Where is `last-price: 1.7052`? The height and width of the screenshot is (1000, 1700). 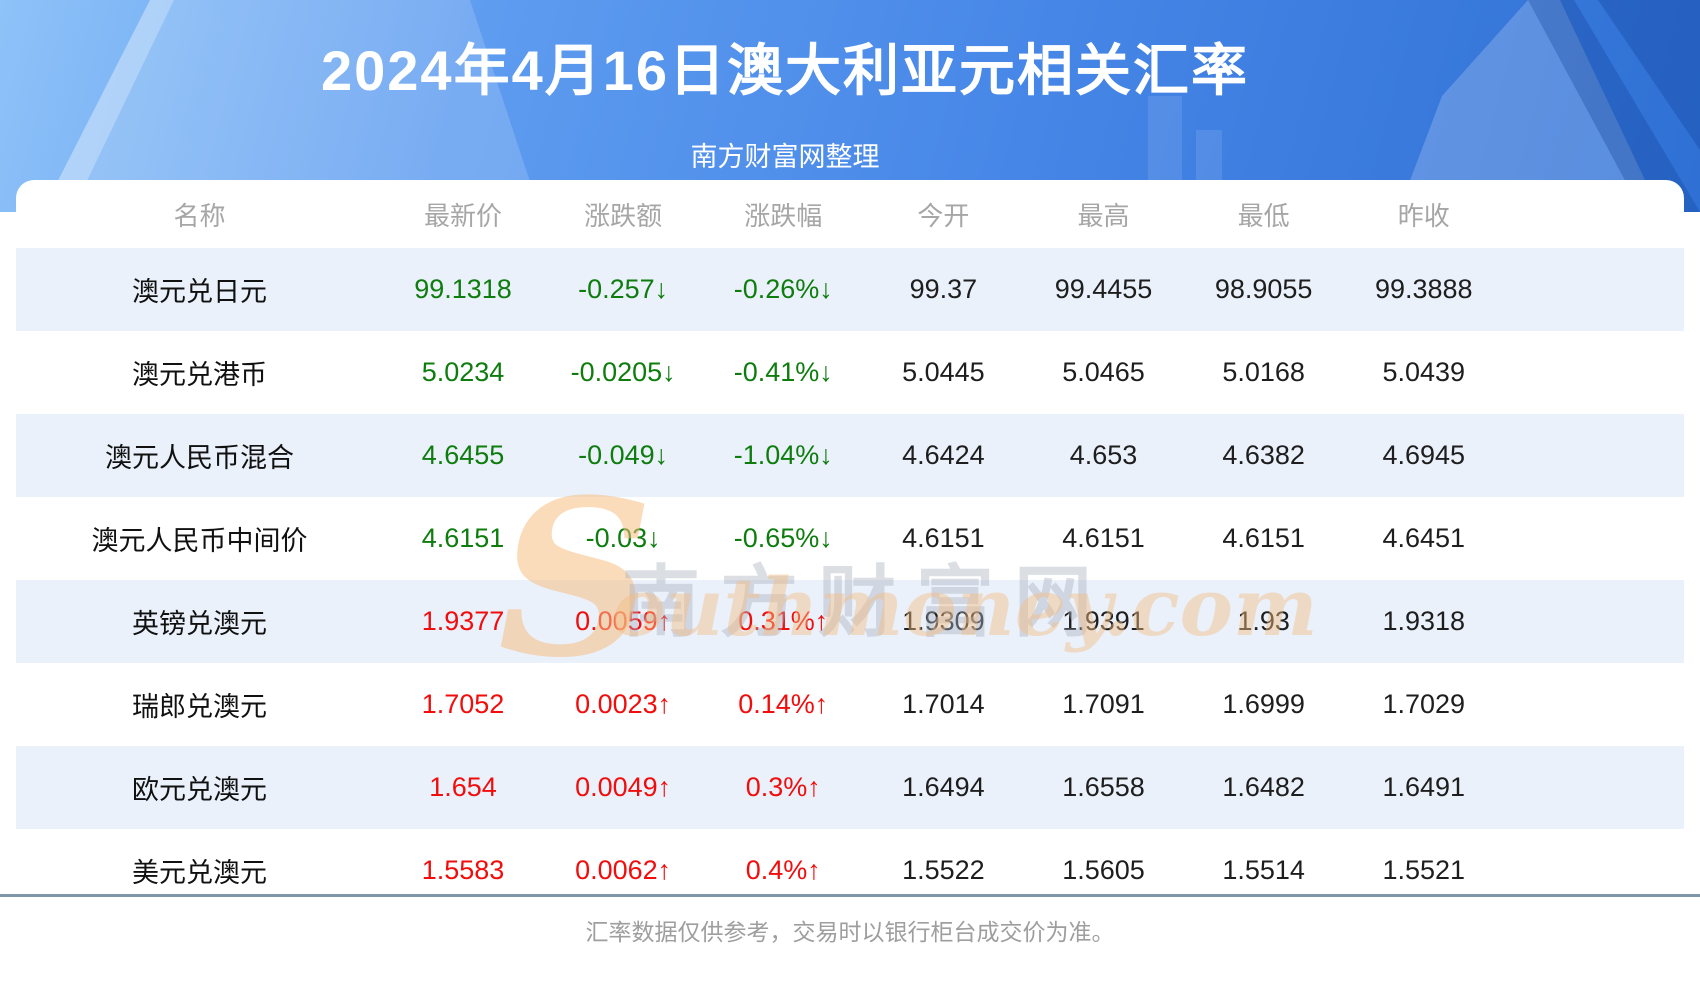
last-price: 1.7052 is located at coordinates (463, 704).